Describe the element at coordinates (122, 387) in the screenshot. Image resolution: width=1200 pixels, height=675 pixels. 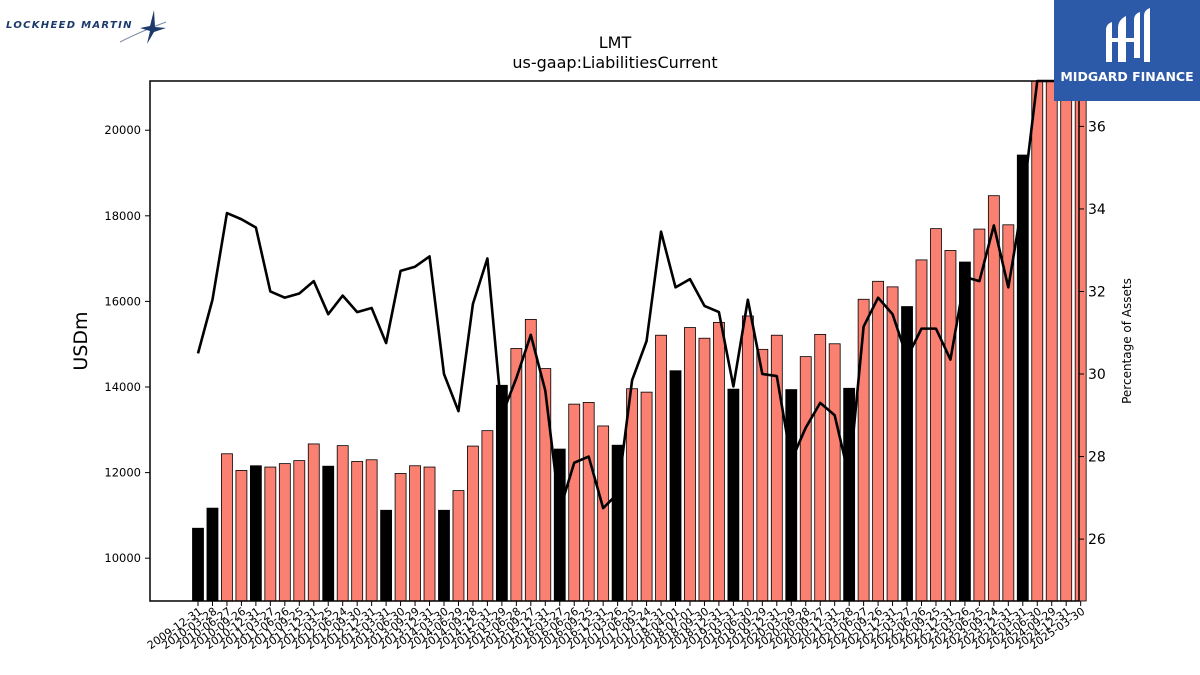
I see `y-tick-label: 14000` at that location.